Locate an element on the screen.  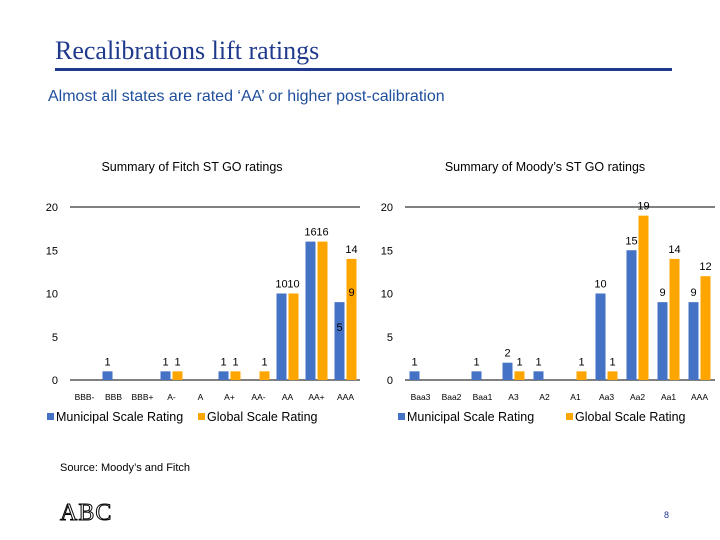
fitch-y-tick-label: 20 is located at coordinates (52, 208).